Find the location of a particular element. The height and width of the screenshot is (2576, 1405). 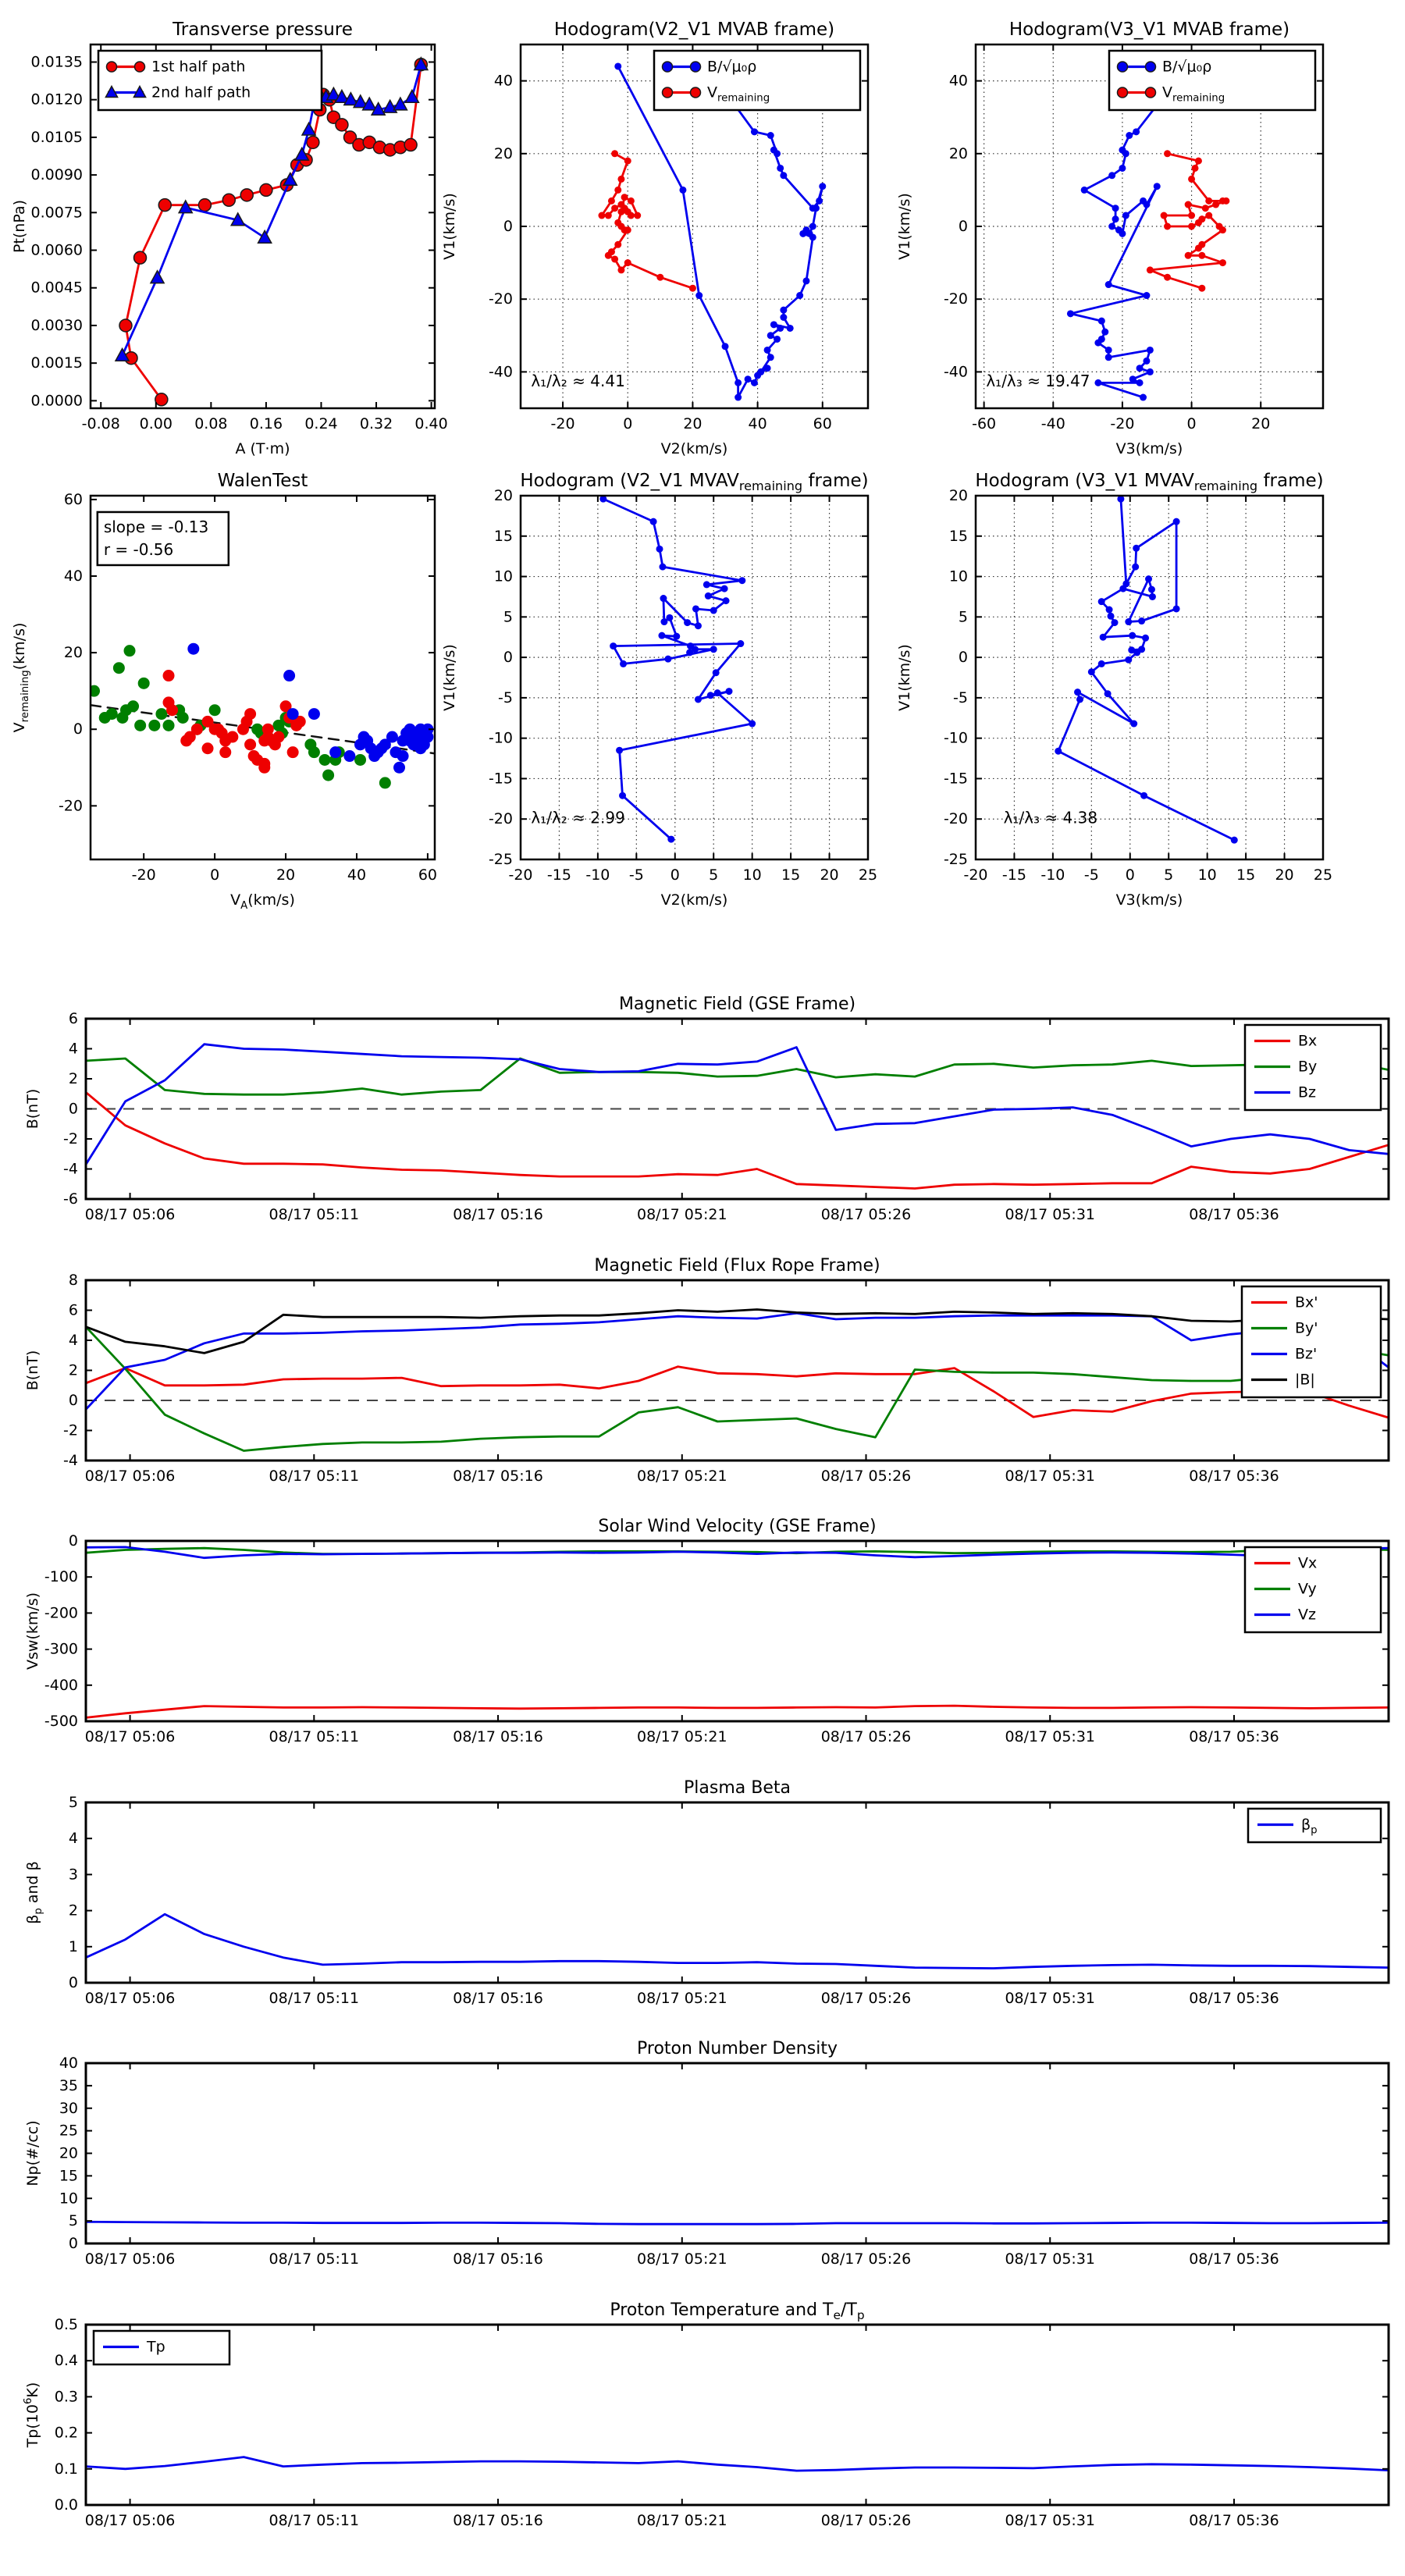

x-tick-label: -60 is located at coordinates (984, 424).